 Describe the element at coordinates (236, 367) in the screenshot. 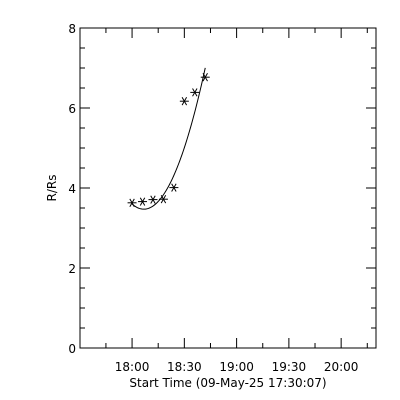

I see `x-tick-label: 19:00` at that location.